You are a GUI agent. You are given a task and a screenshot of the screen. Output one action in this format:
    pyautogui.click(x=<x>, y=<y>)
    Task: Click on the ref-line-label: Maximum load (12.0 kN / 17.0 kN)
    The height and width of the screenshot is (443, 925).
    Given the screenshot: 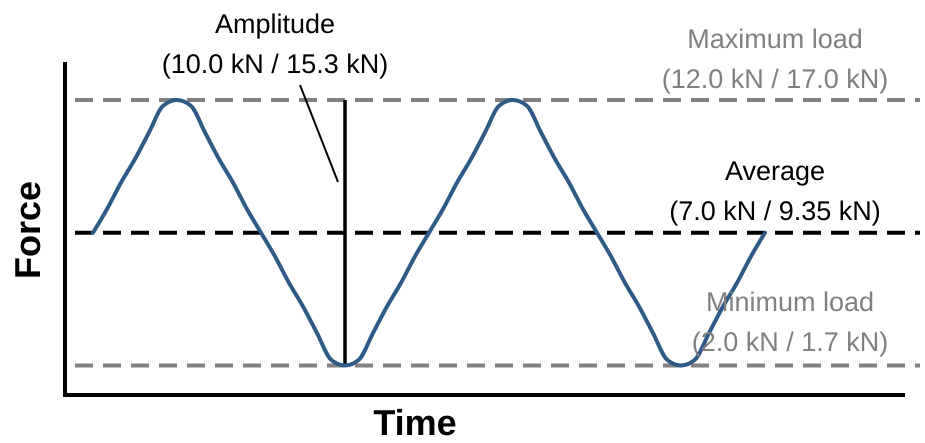 What is the action you would take?
    pyautogui.click(x=775, y=59)
    